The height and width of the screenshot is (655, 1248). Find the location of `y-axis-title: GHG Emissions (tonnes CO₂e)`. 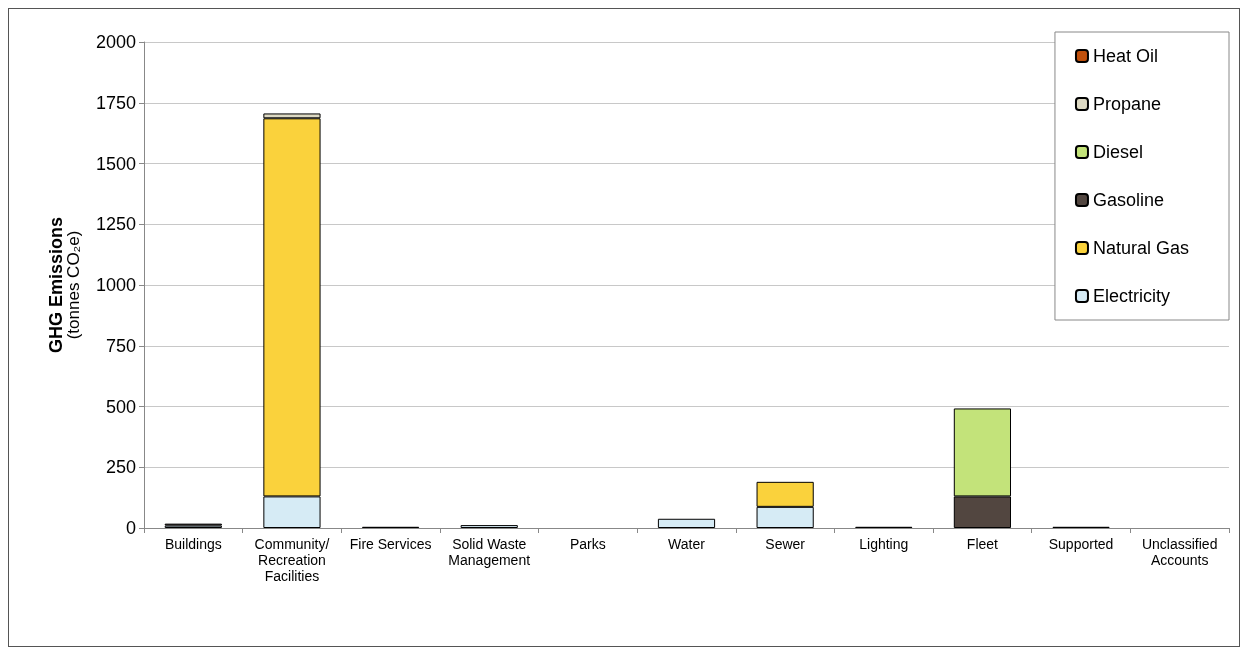

y-axis-title: GHG Emissions (tonnes CO₂e) is located at coordinates (64, 285).